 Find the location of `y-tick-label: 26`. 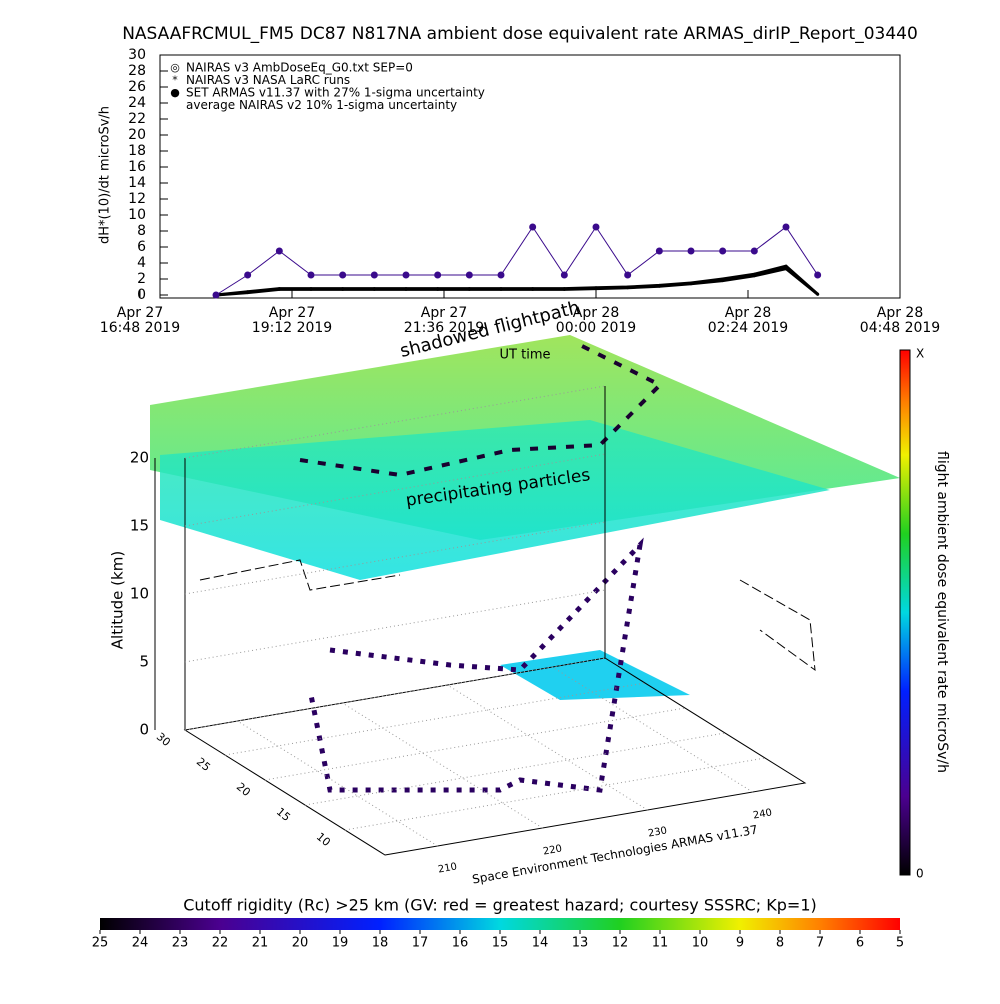

y-tick-label: 26 is located at coordinates (137, 87).